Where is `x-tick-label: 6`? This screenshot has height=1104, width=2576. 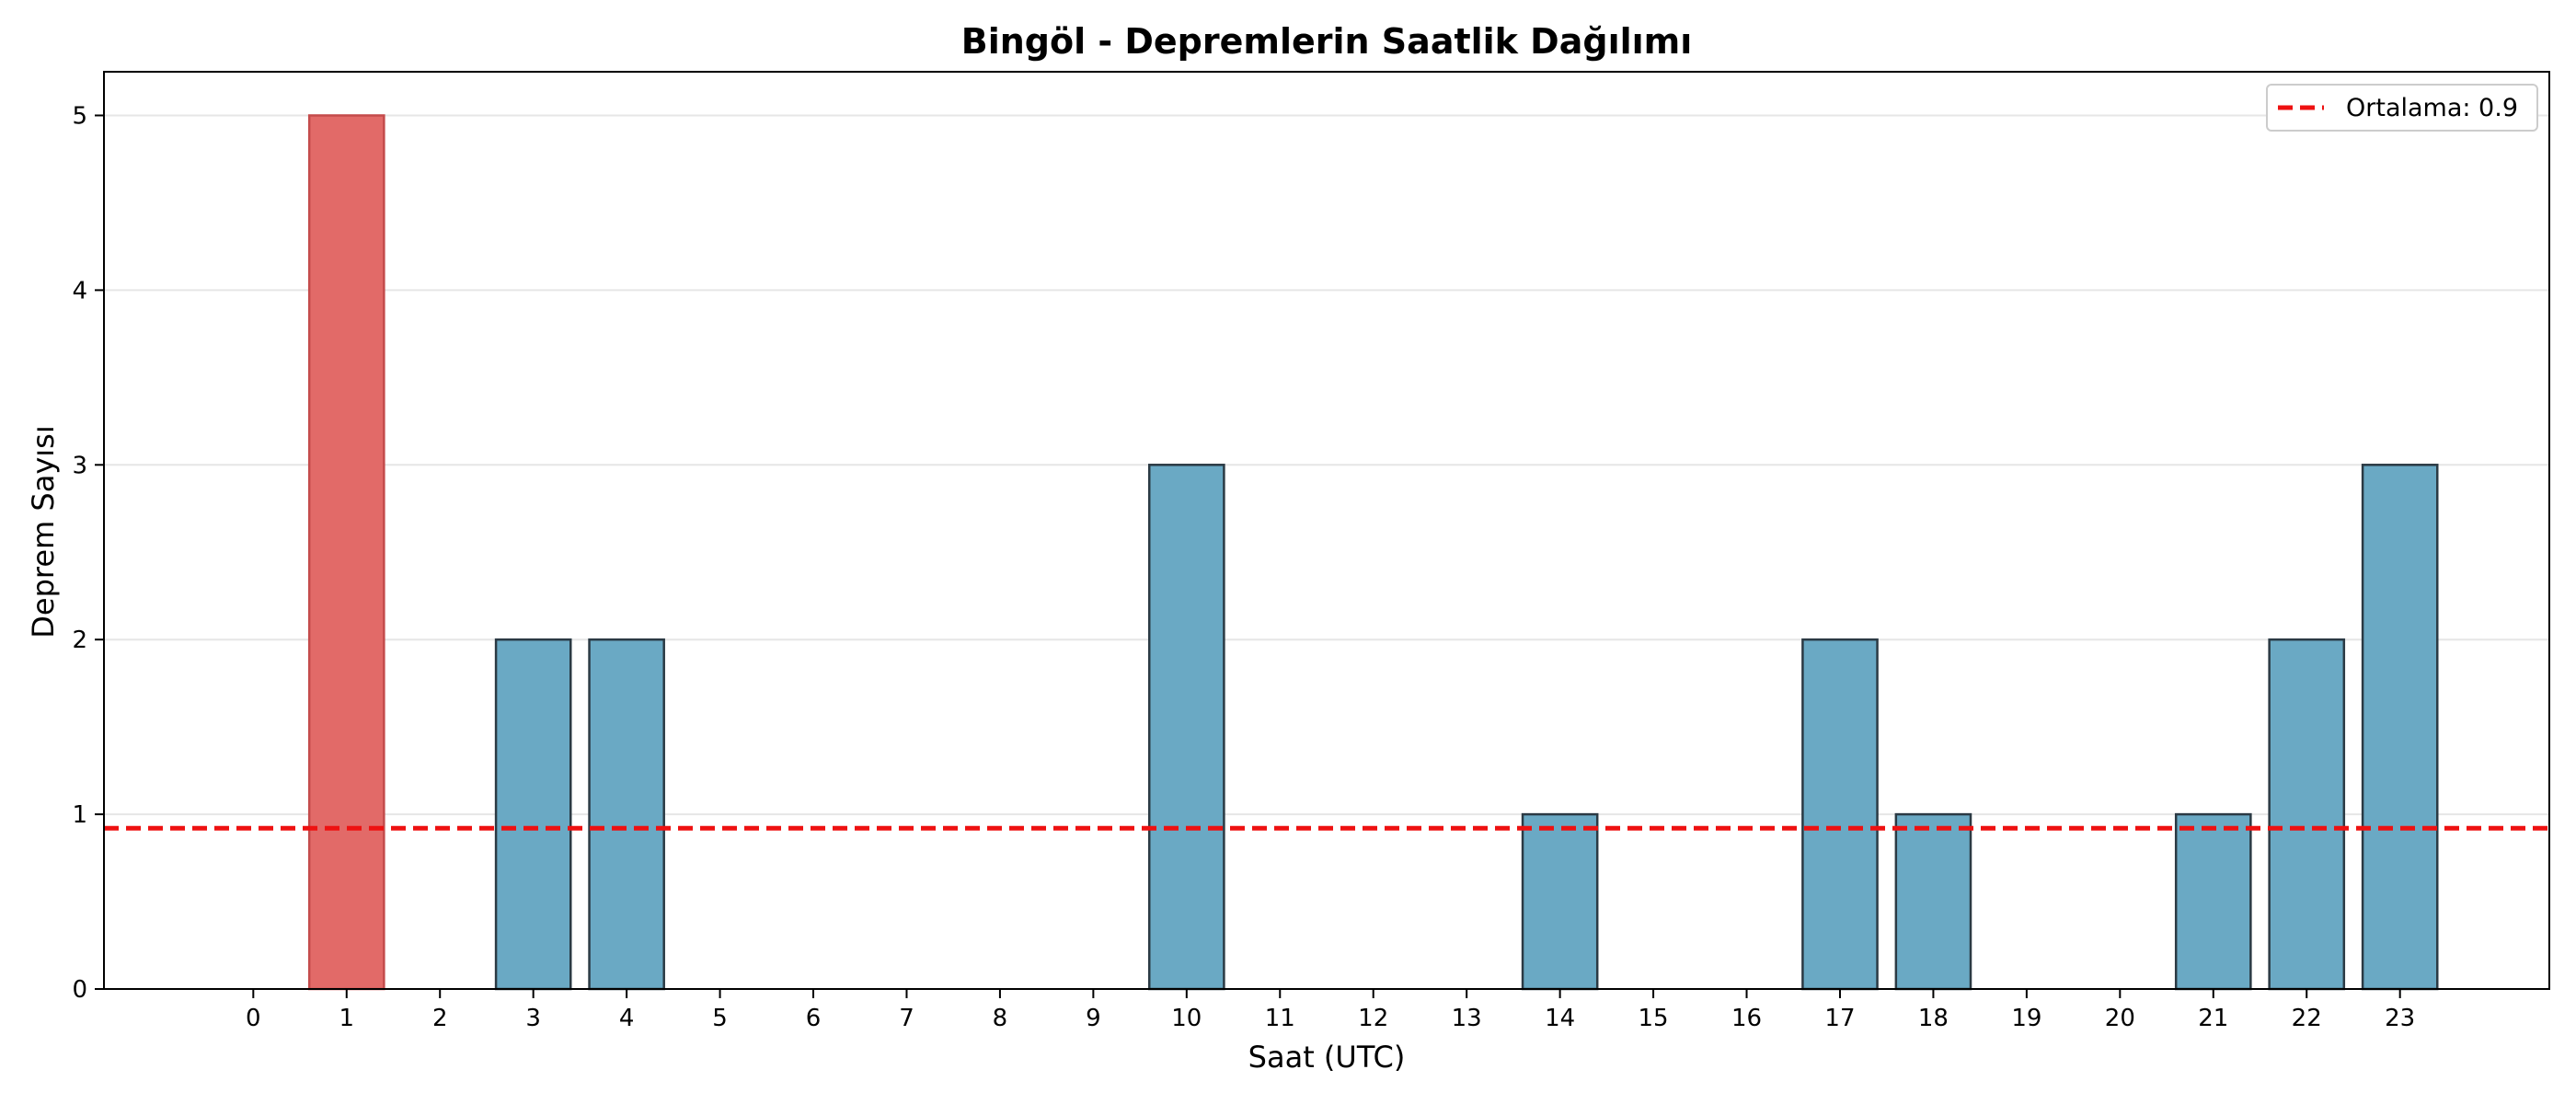
x-tick-label: 6 is located at coordinates (814, 1018).